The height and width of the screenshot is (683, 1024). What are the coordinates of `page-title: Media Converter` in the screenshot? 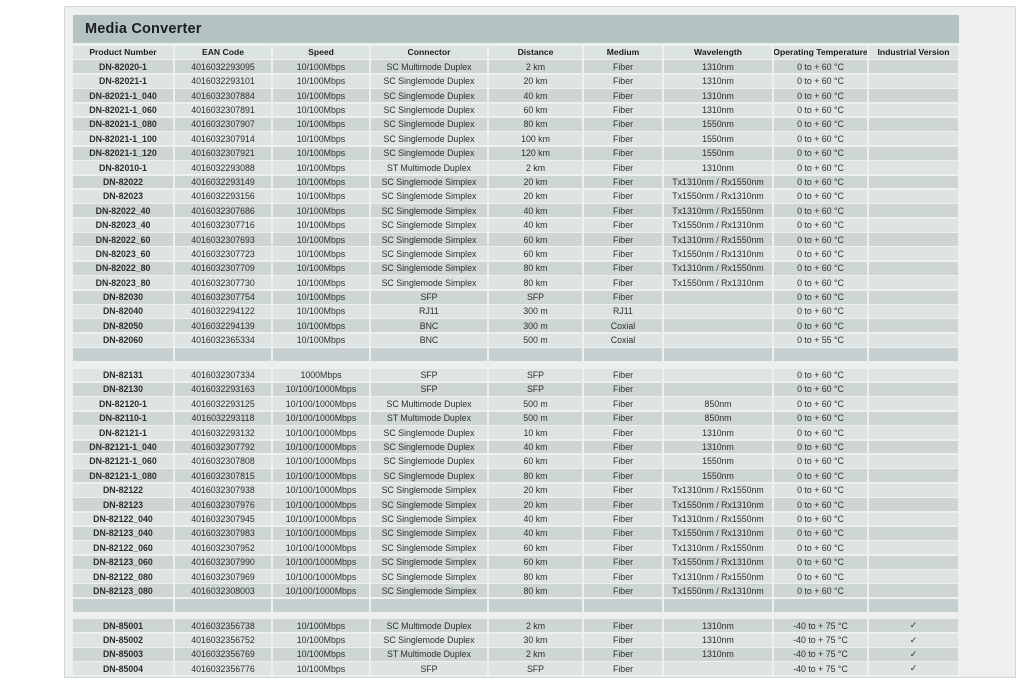 It's located at (143, 29).